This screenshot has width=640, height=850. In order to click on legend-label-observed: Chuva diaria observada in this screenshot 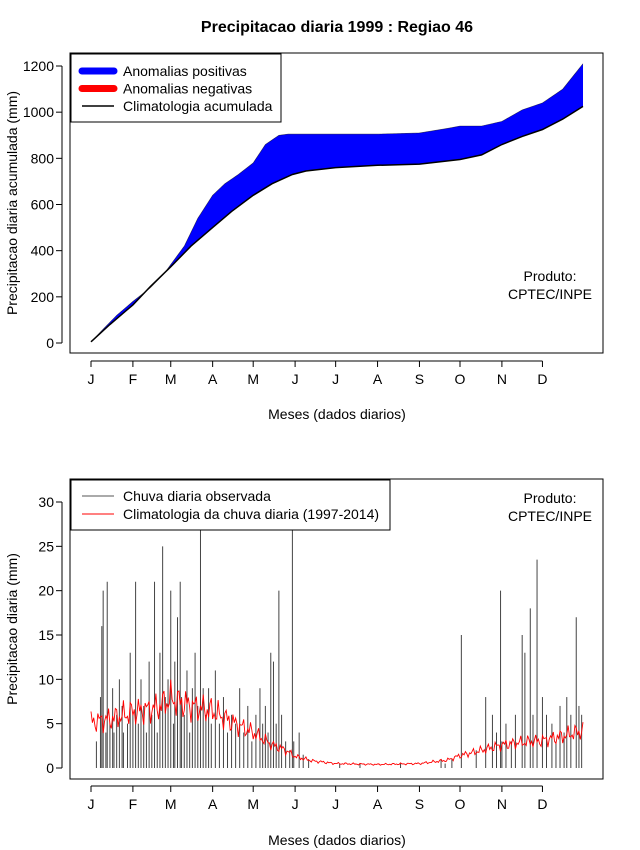, I will do `click(197, 496)`.